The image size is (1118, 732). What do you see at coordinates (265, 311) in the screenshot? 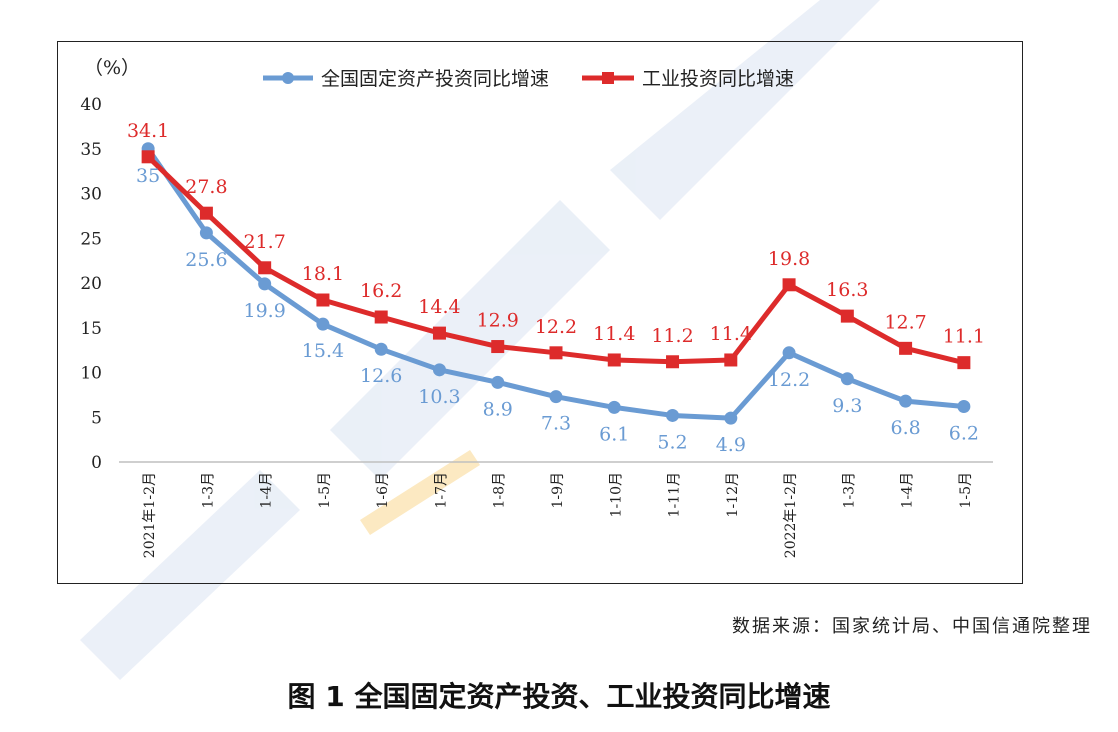
I see `data-label-fixed-asset: 19.9` at bounding box center [265, 311].